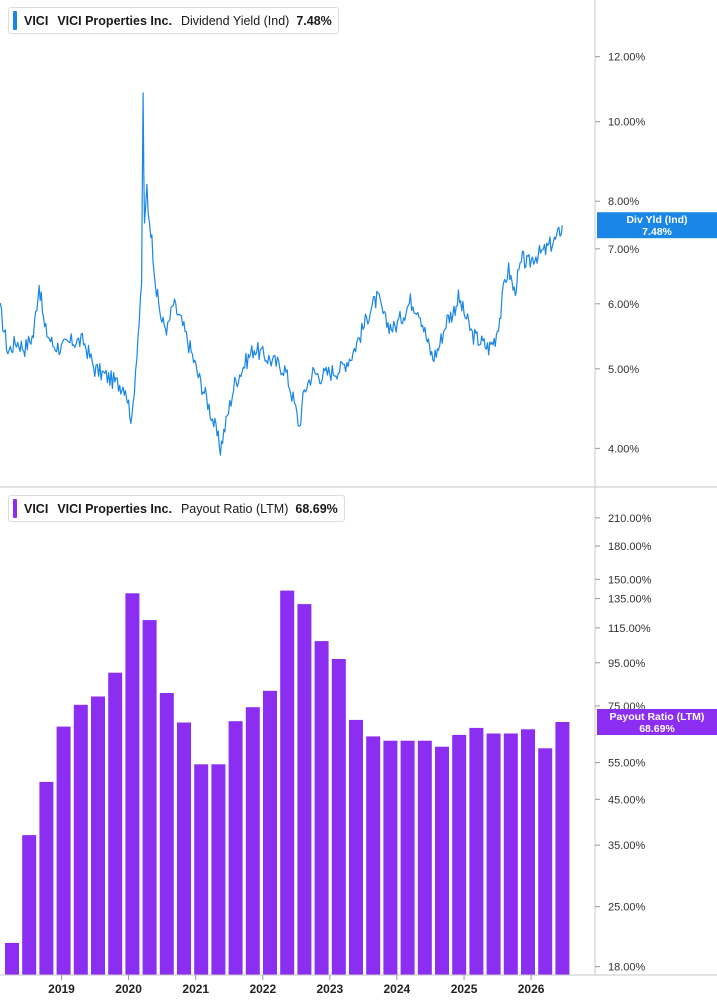  What do you see at coordinates (627, 764) in the screenshot?
I see `payout-y-tick-label: 55.00%` at bounding box center [627, 764].